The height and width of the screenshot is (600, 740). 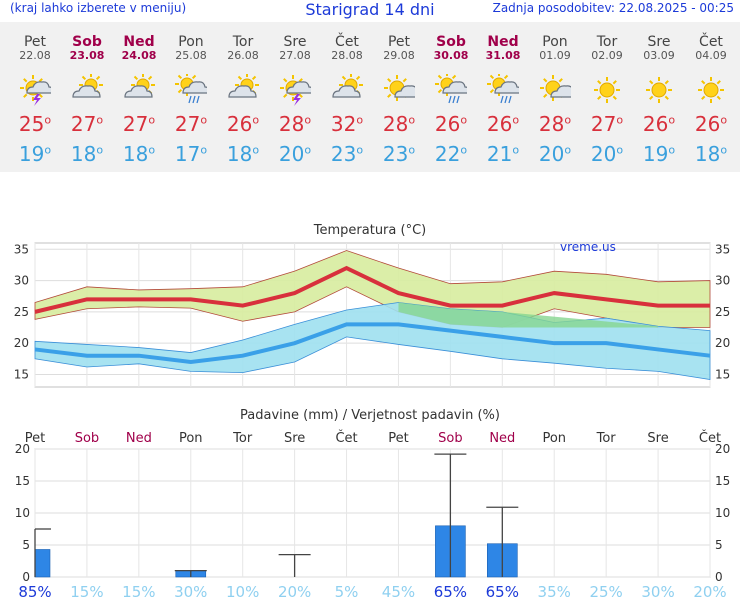 What do you see at coordinates (347, 55) in the screenshot?
I see `day-date: 28.08` at bounding box center [347, 55].